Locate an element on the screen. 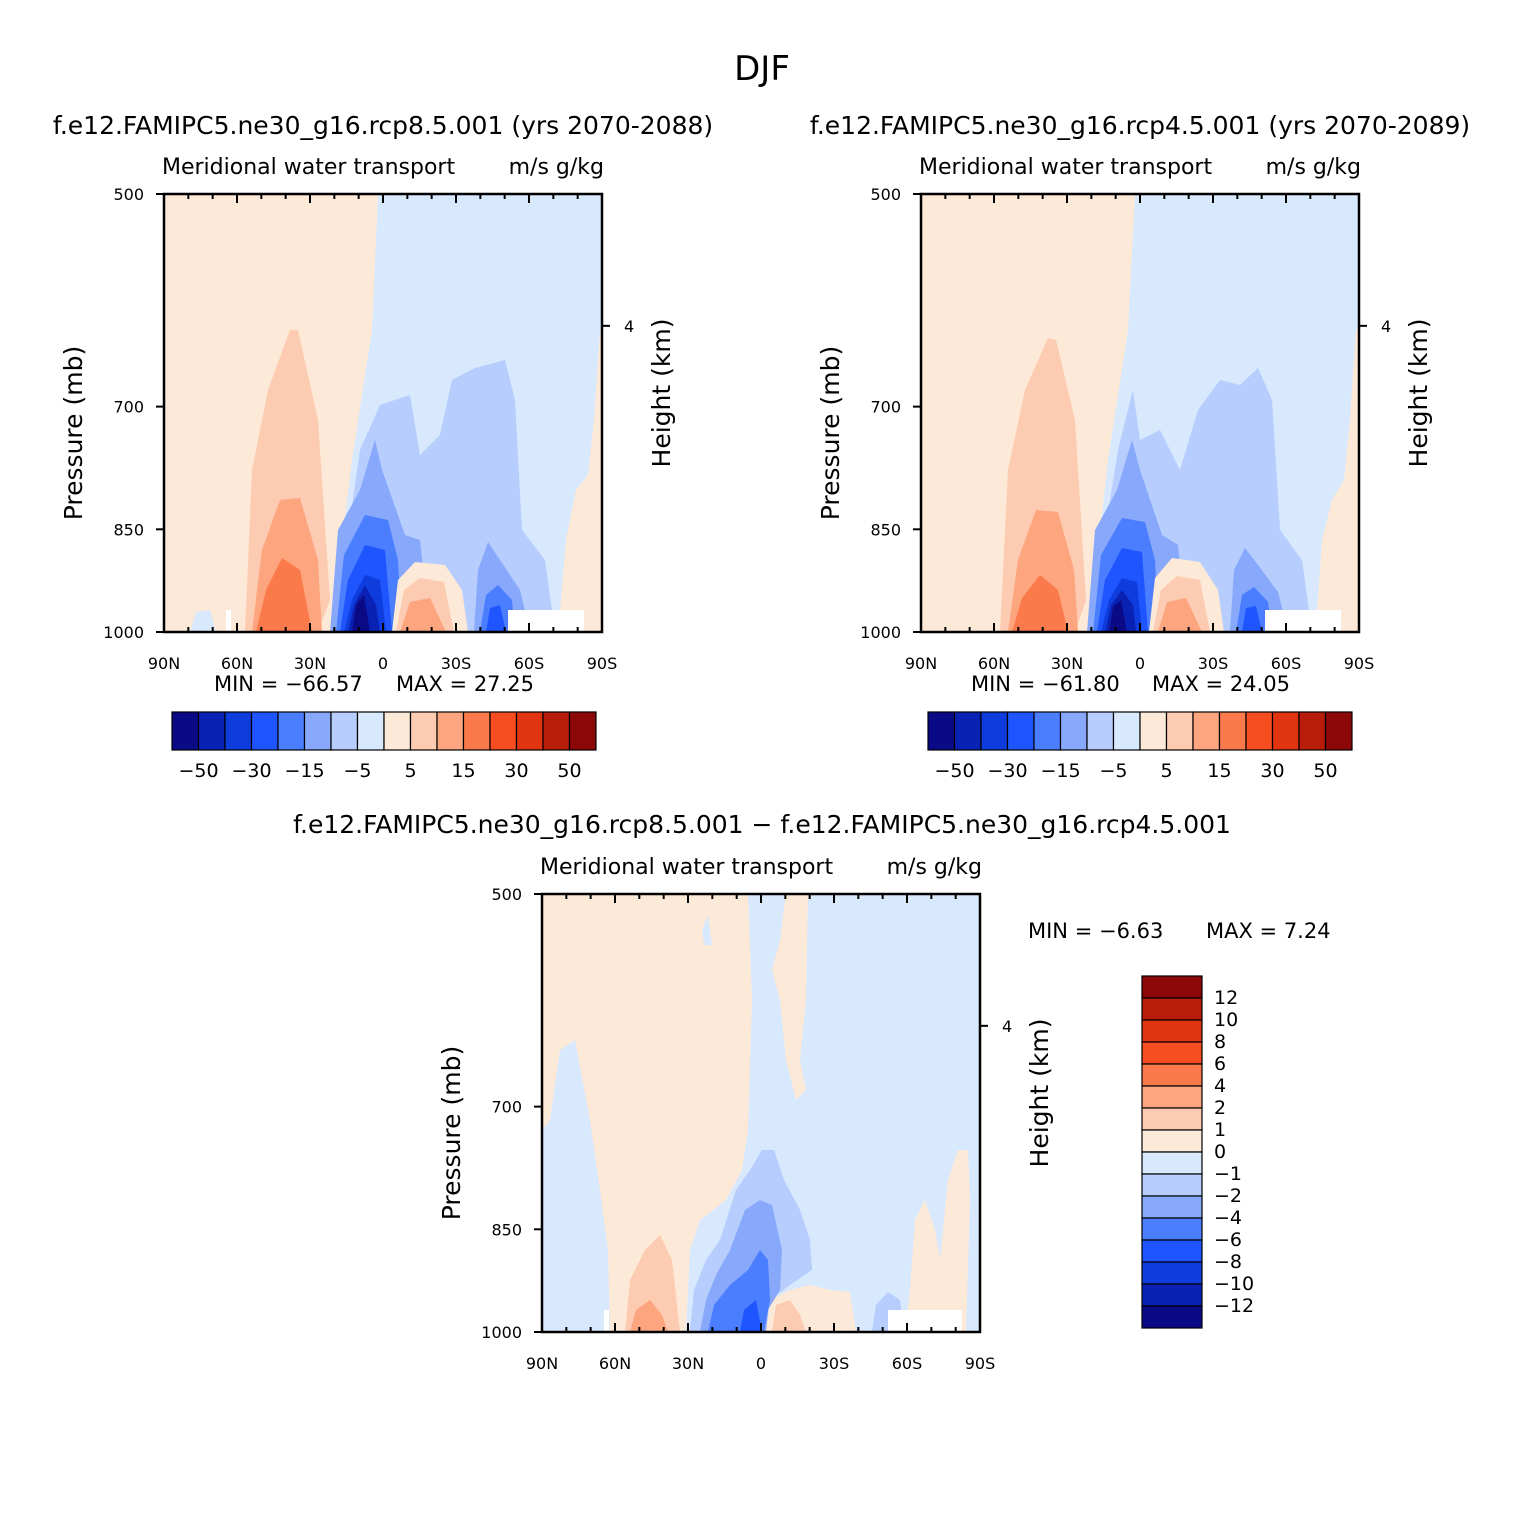  colorbar-label: −1 is located at coordinates (1228, 1174).